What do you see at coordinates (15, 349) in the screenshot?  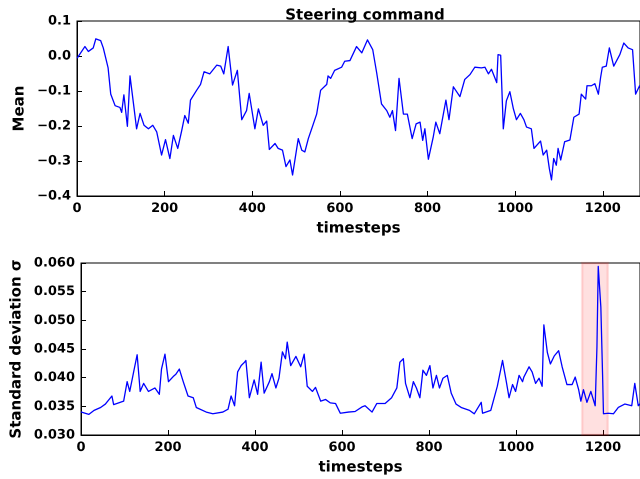 I see `y-axis-title: Standard deviation σ` at bounding box center [15, 349].